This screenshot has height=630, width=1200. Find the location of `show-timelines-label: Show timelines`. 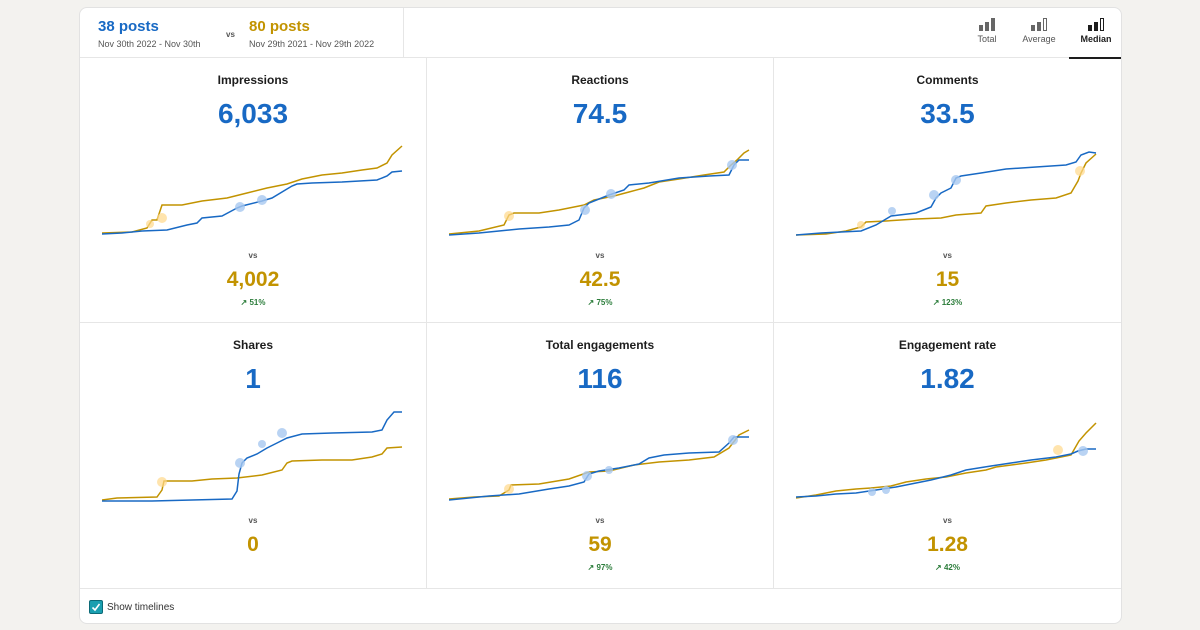

show-timelines-label: Show timelines is located at coordinates (141, 607).